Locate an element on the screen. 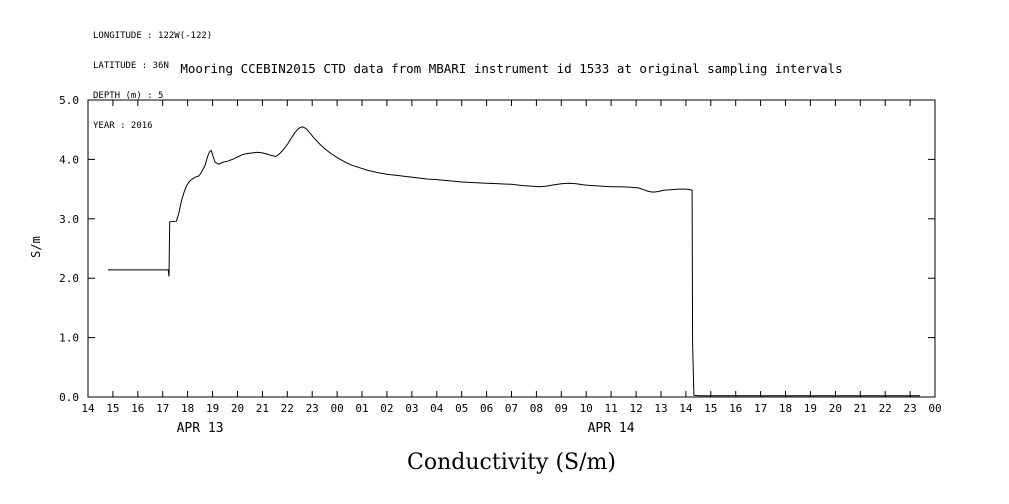  metadata-year: YEAR : 2016 is located at coordinates (123, 126).